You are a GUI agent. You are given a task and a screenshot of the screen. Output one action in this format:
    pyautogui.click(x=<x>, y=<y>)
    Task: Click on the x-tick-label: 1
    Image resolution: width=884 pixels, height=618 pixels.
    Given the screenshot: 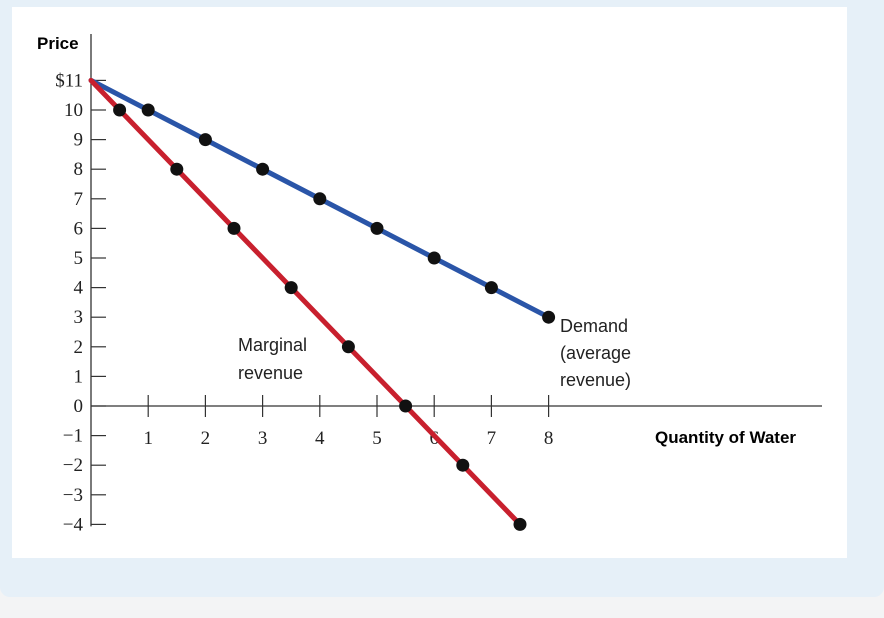 What is the action you would take?
    pyautogui.click(x=148, y=438)
    